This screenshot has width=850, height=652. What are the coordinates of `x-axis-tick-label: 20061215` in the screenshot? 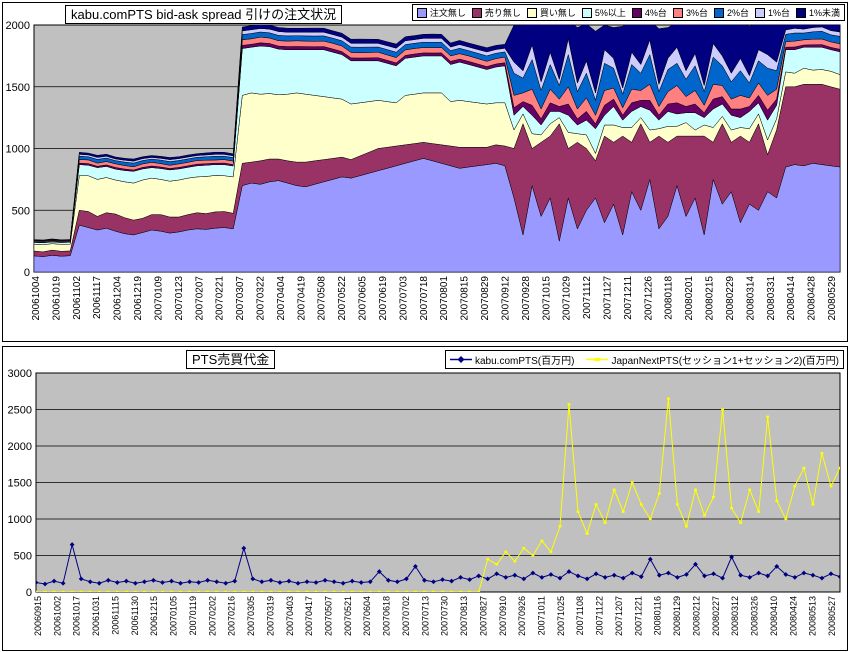 It's located at (154, 616).